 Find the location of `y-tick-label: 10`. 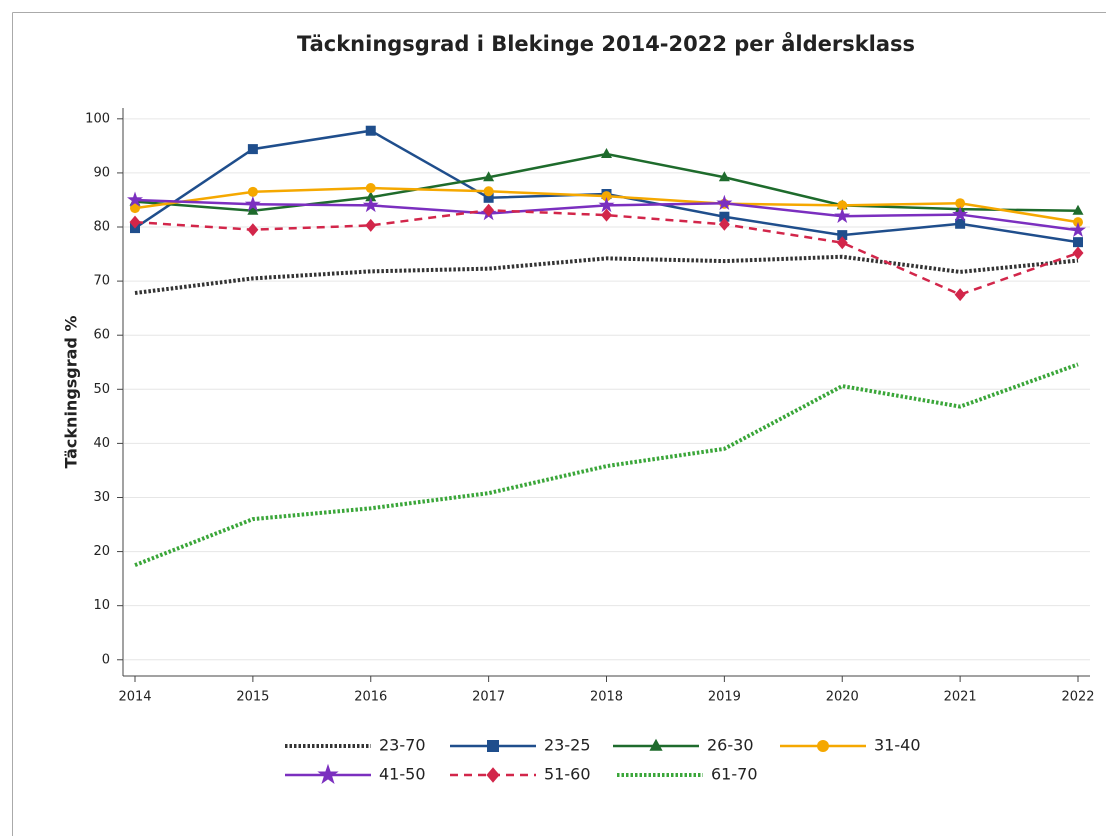

y-tick-label: 10 is located at coordinates (101, 605).